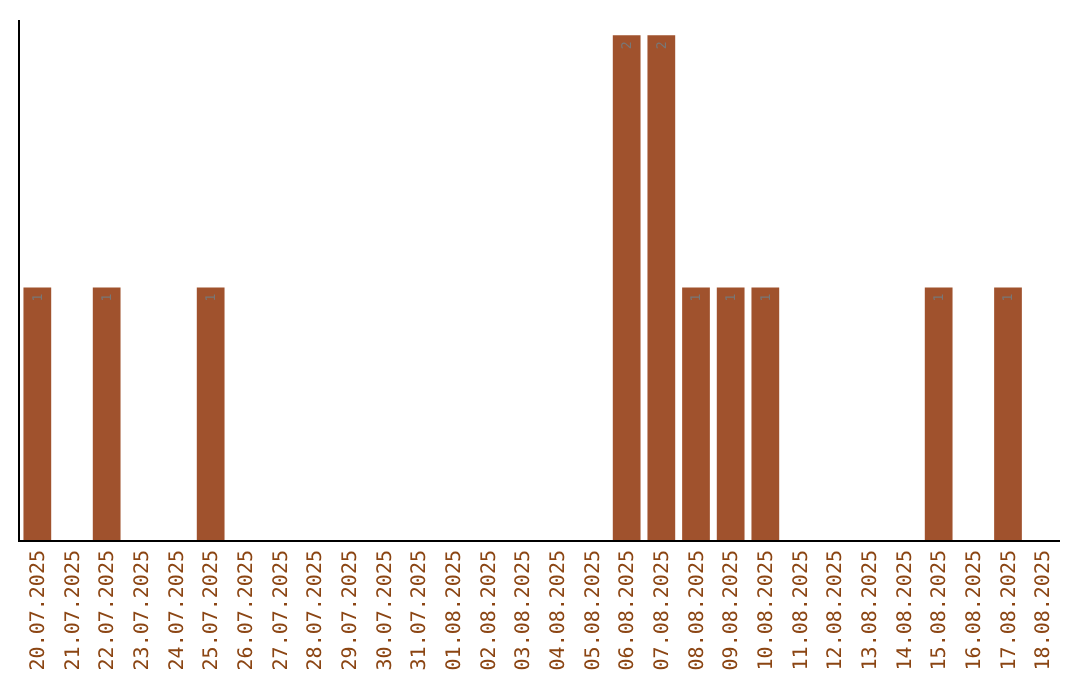 Image resolution: width=1080 pixels, height=680 pixels. Describe the element at coordinates (974, 610) in the screenshot. I see `x-tick-label: 16.08.2025` at that location.